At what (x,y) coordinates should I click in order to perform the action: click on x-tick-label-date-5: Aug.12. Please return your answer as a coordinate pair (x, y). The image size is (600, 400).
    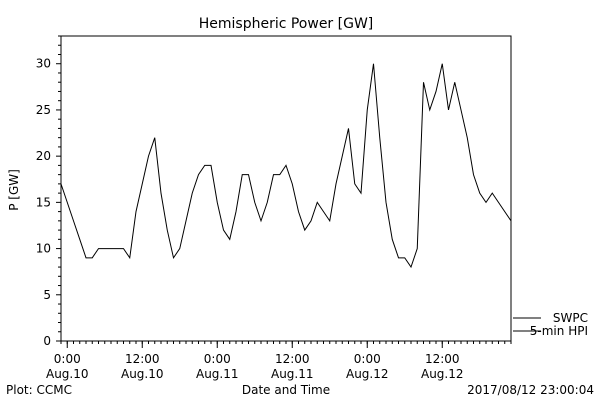
    Looking at the image, I should click on (442, 374).